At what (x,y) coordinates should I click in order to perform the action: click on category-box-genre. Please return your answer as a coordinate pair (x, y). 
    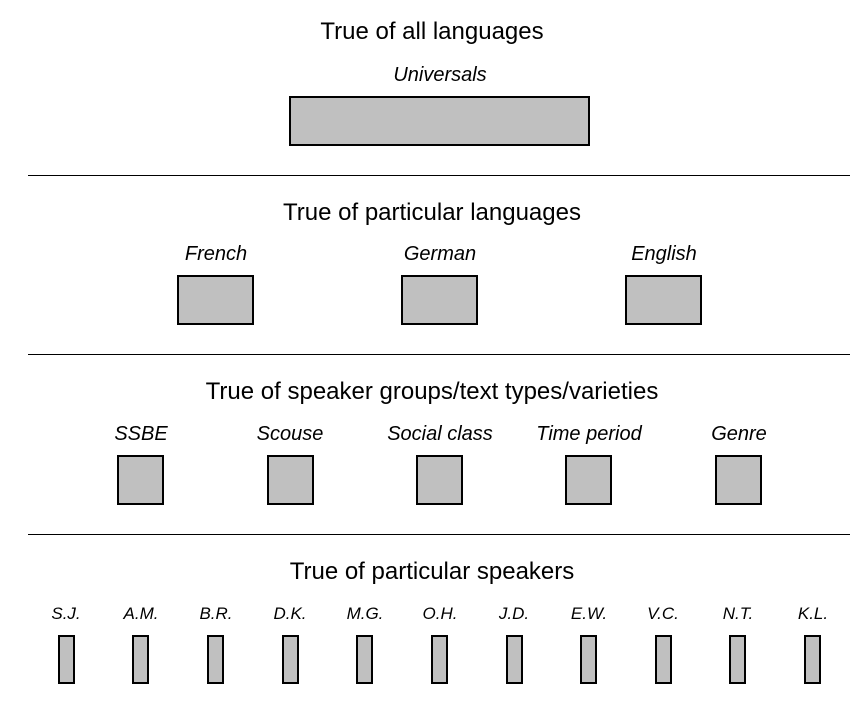
    Looking at the image, I should click on (738, 480).